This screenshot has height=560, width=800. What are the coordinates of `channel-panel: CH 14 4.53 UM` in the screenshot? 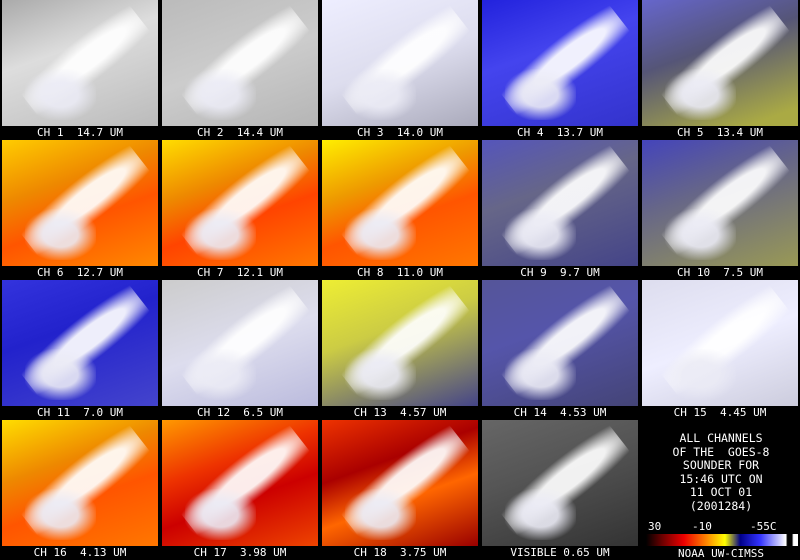 It's located at (560, 350).